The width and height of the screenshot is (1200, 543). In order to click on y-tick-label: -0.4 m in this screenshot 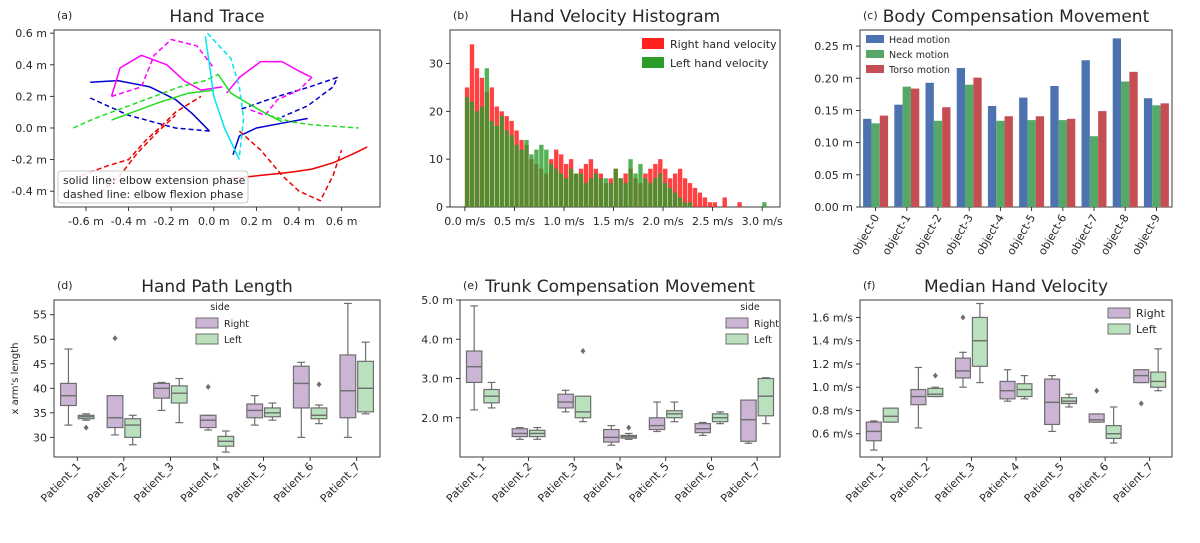, I will do `click(29, 191)`.